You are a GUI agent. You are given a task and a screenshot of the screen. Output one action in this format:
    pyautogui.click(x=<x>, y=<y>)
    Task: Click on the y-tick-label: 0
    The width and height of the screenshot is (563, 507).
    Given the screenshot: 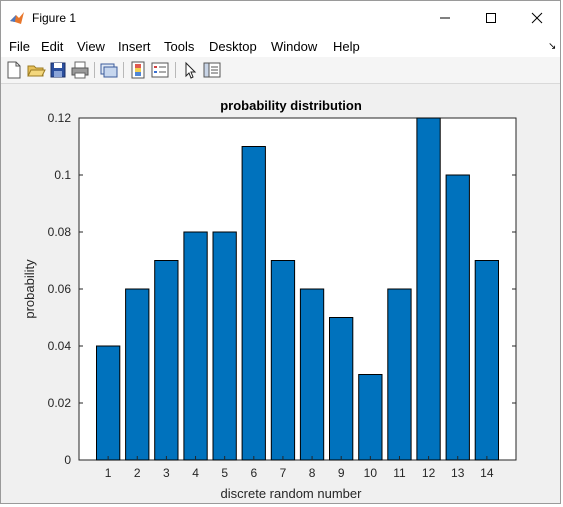 What is the action you would take?
    pyautogui.click(x=67, y=460)
    